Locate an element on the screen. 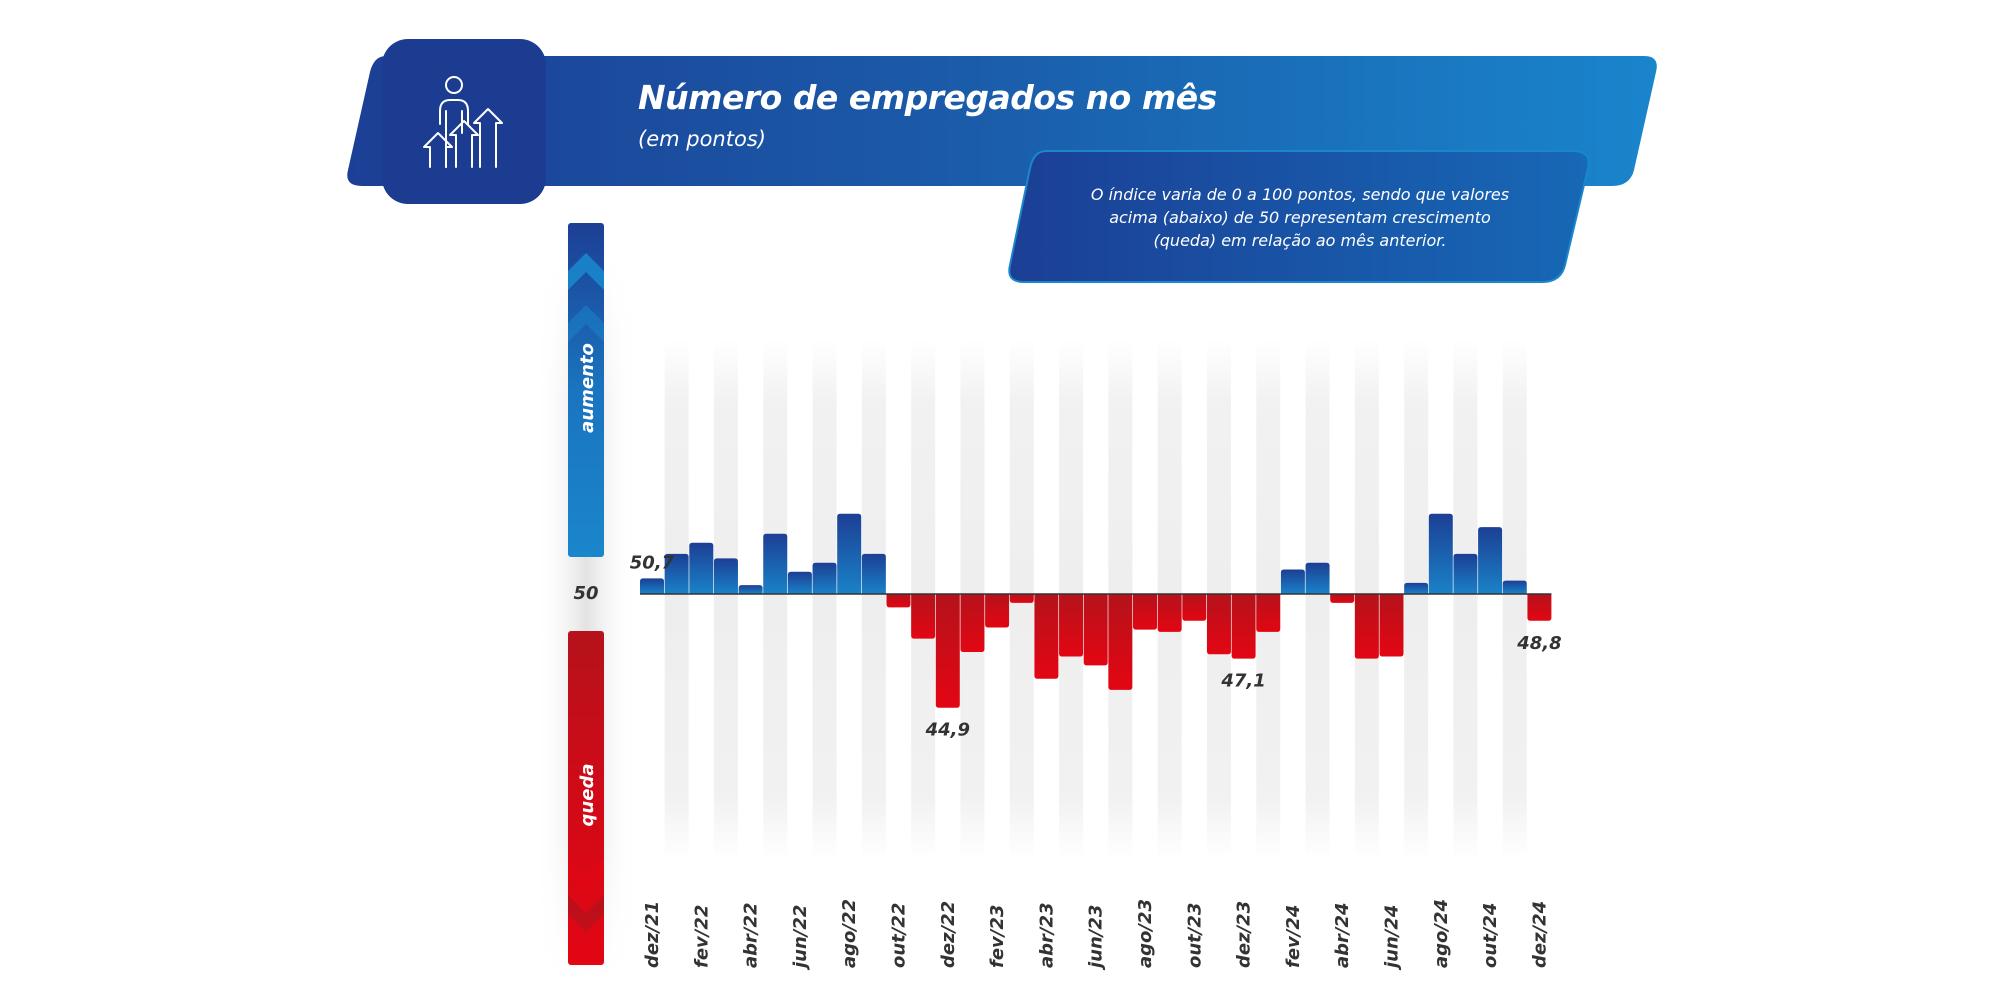 The width and height of the screenshot is (2000, 1000). x-tick-label: fev/23 is located at coordinates (997, 936).